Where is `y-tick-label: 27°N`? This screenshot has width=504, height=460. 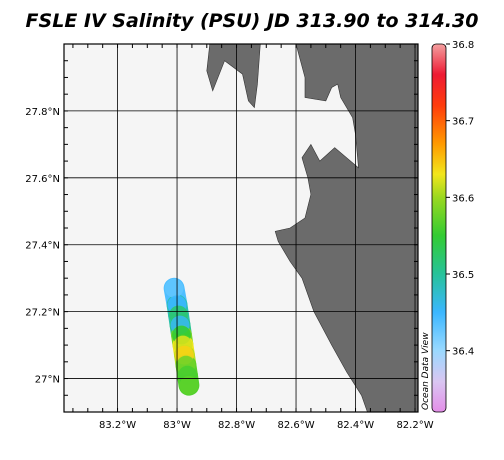
y-tick-label: 27°N is located at coordinates (47, 380).